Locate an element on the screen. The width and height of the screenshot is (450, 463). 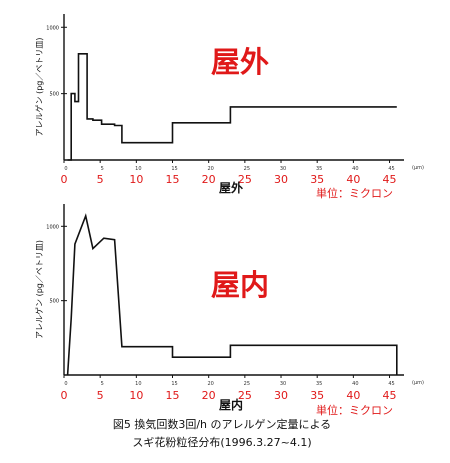
chart-title: 屋外 is located at coordinates (240, 62).